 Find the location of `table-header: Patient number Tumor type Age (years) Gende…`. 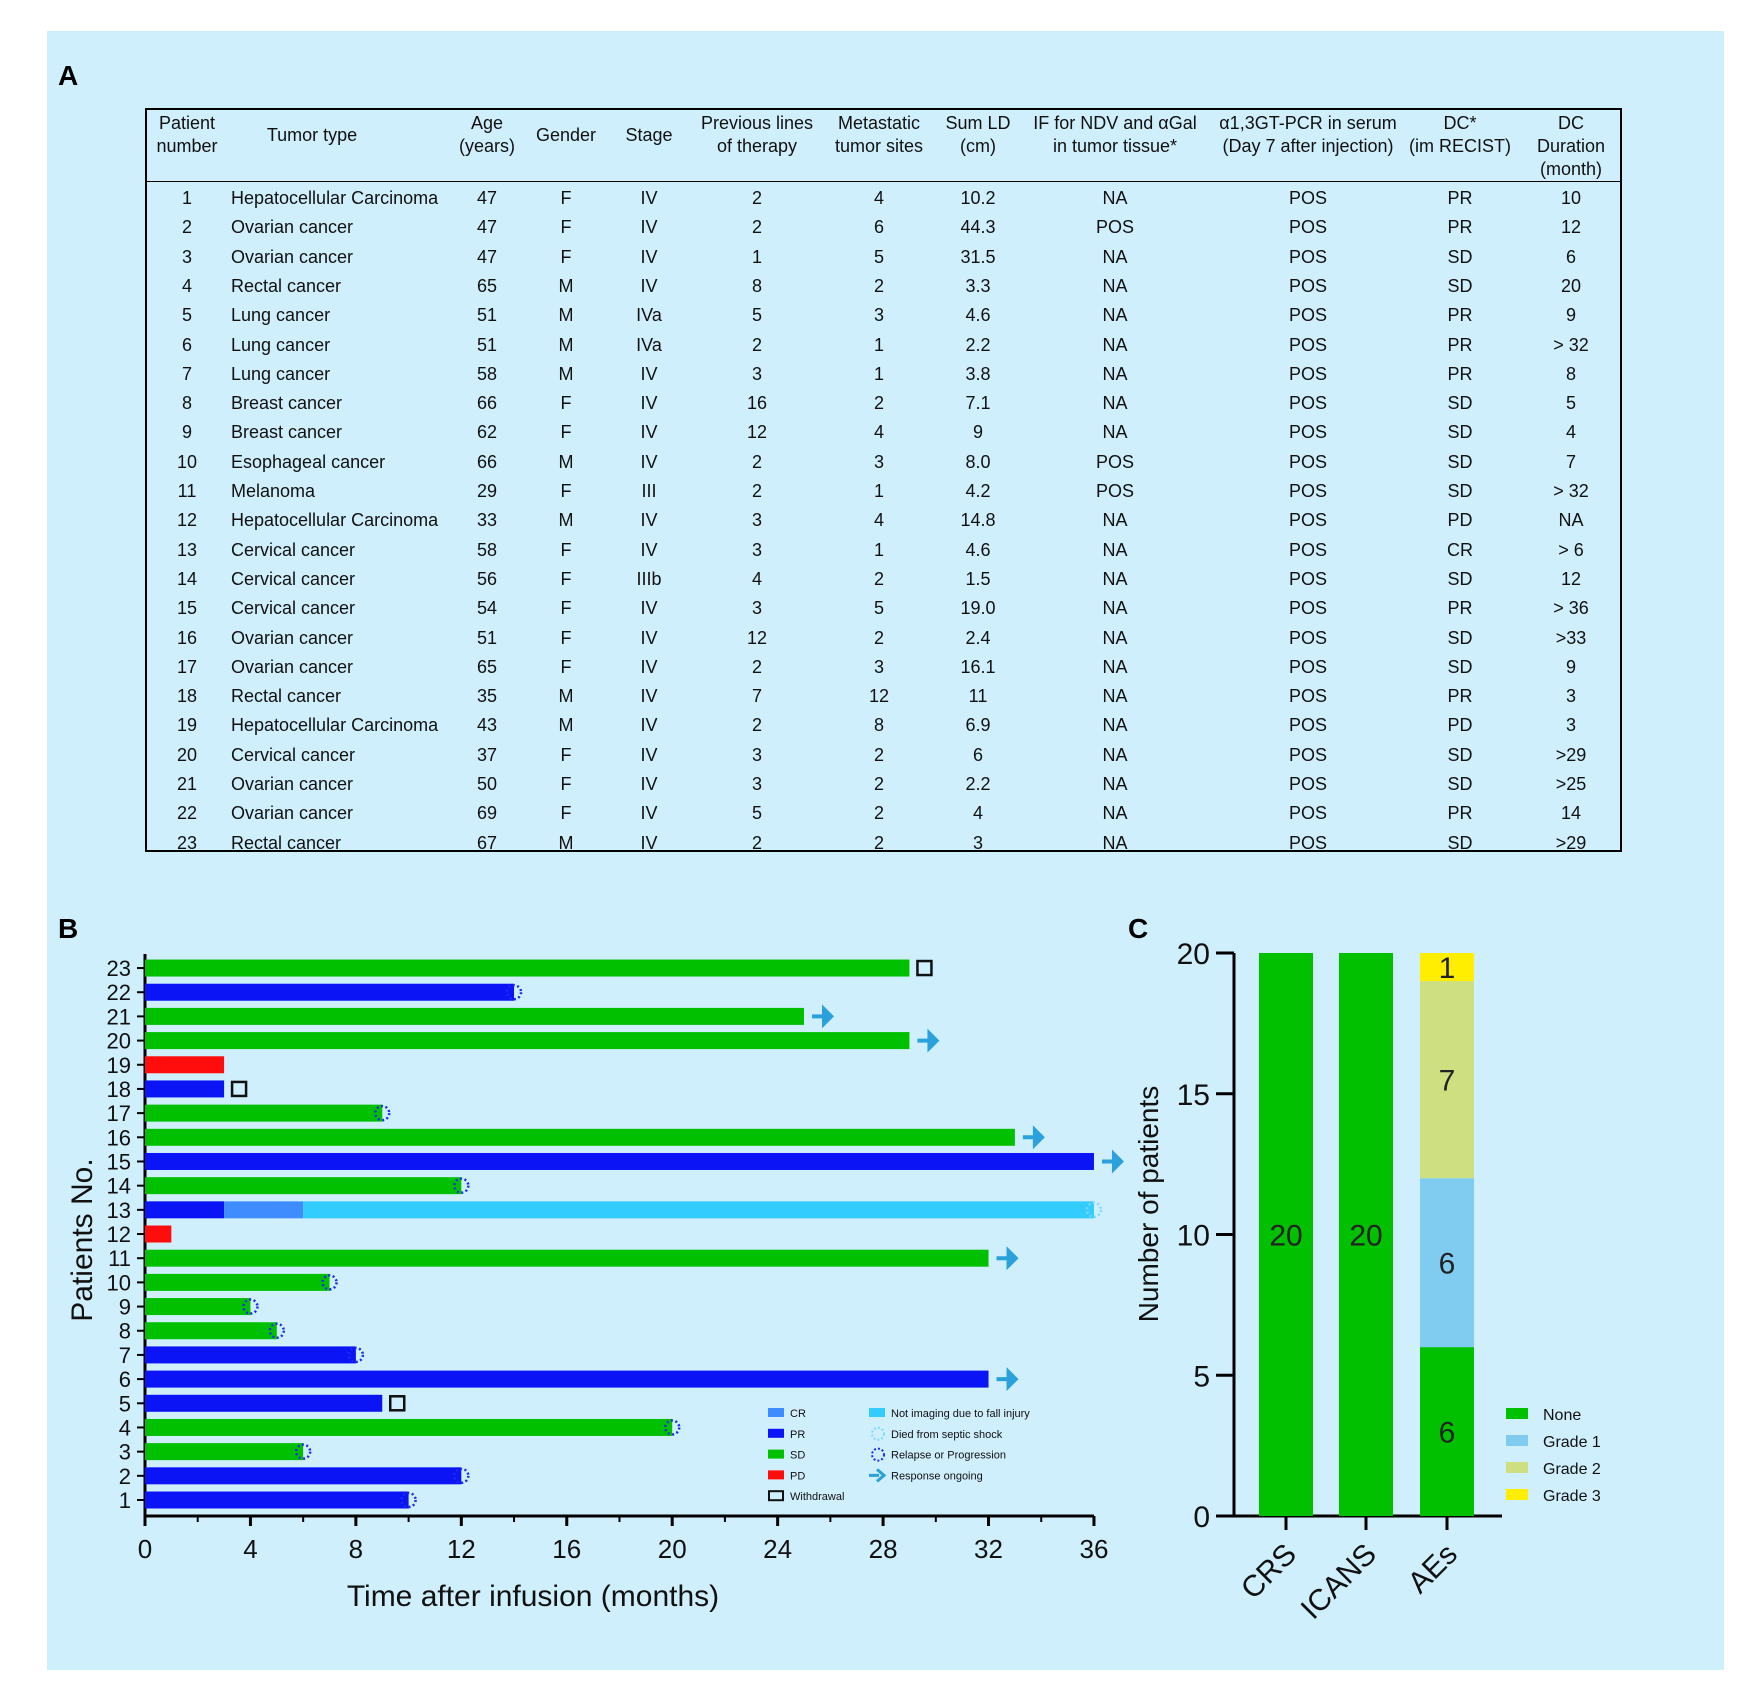

table-header: Patient number Tumor type Age (years) Gende… is located at coordinates (883, 146).